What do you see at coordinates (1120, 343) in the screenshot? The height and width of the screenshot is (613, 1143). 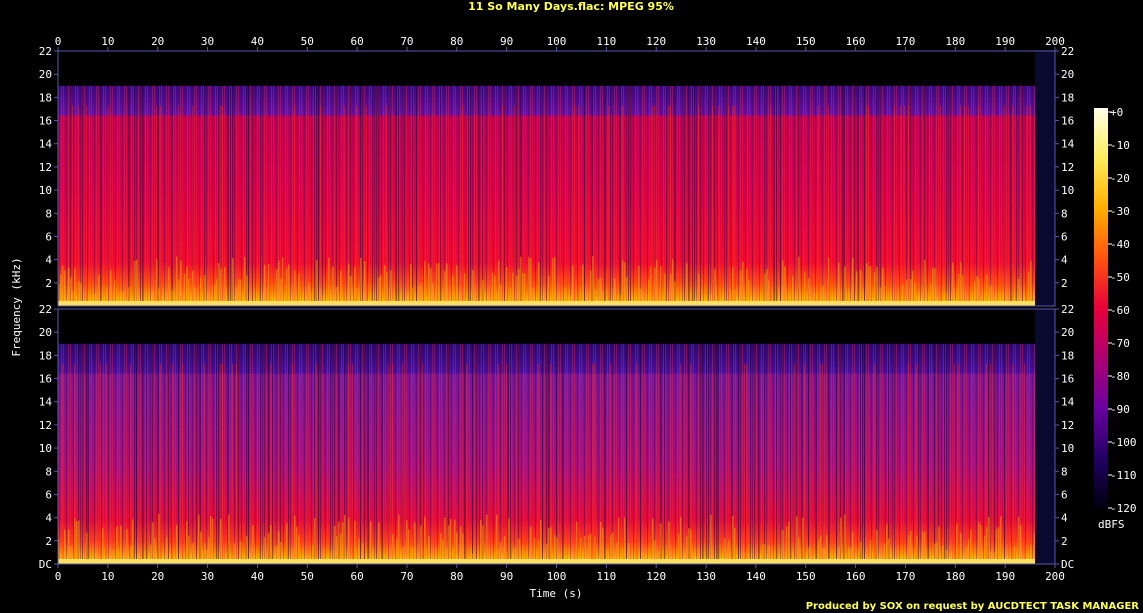 I see `colorbar-tick-label: -70` at bounding box center [1120, 343].